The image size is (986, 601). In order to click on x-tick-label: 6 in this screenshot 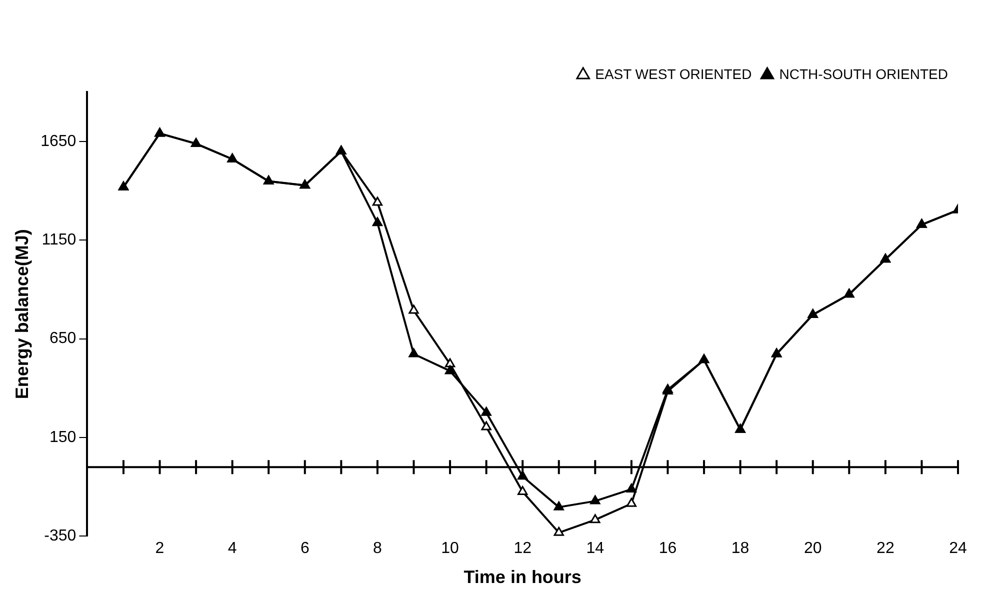, I will do `click(305, 549)`.